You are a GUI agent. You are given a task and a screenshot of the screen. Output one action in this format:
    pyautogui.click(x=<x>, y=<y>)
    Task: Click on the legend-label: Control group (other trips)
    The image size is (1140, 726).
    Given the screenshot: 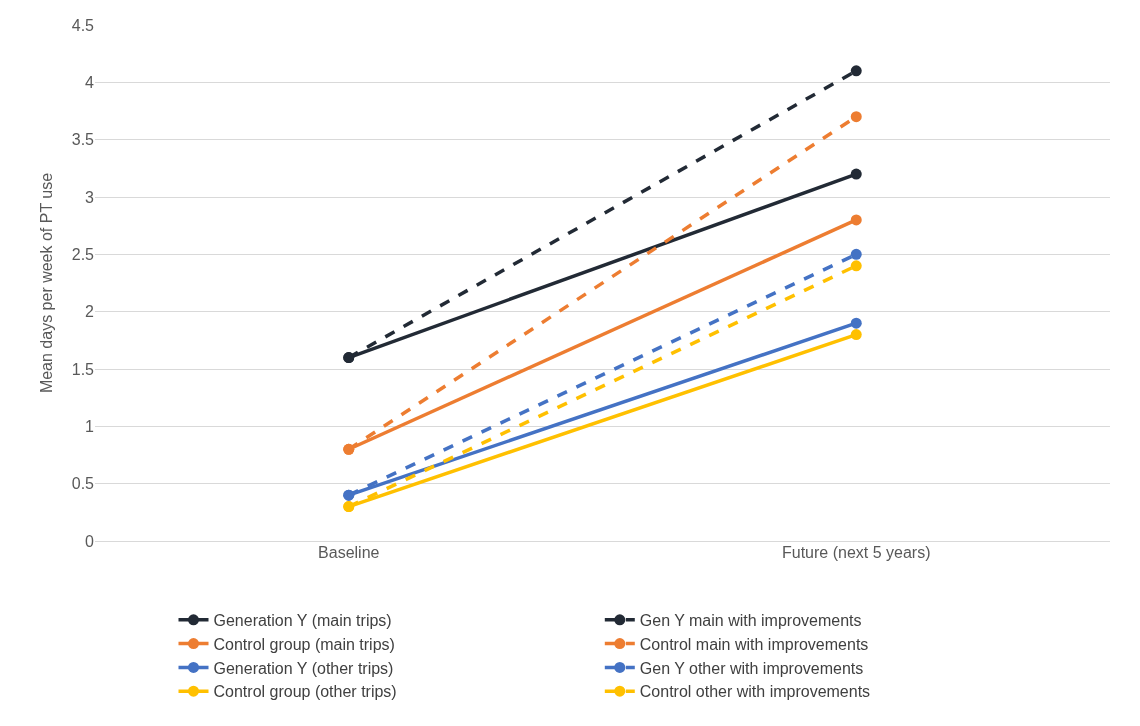 What is the action you would take?
    pyautogui.click(x=305, y=692)
    